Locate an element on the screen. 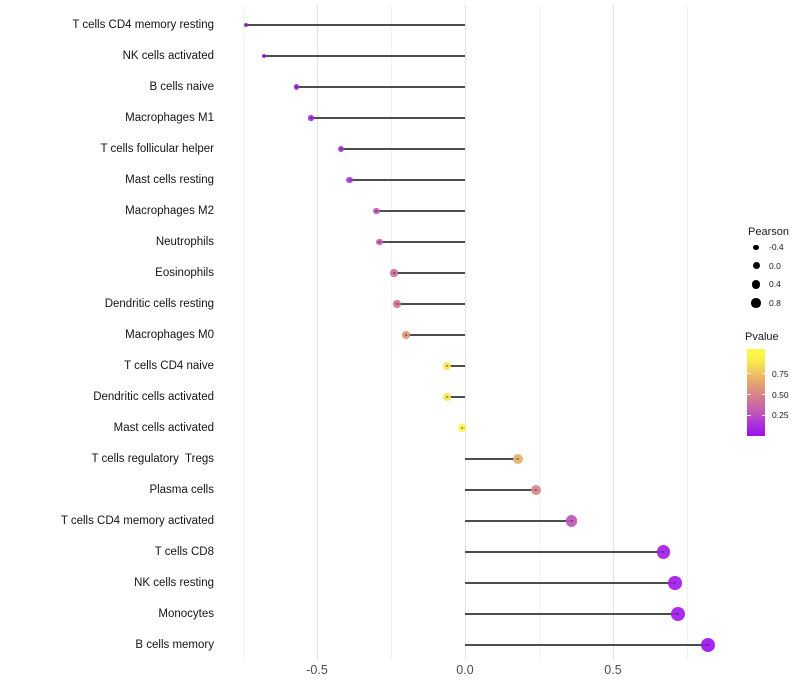 This screenshot has width=800, height=700. gradient-tick-label: 0.50 is located at coordinates (780, 394).